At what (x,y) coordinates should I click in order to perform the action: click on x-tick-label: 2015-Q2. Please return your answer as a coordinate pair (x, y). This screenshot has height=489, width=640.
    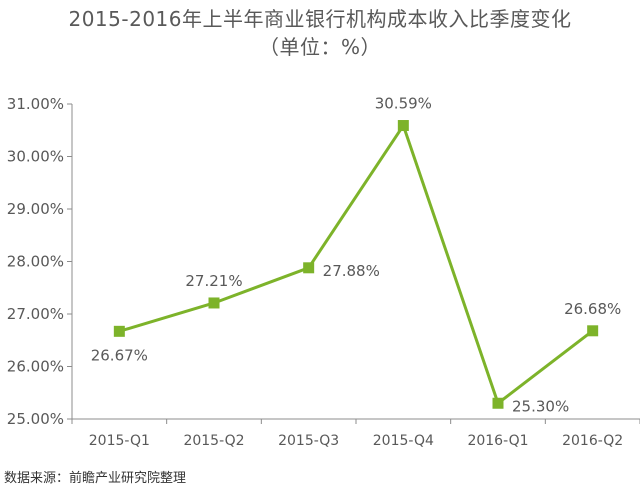
    Looking at the image, I should click on (213, 441).